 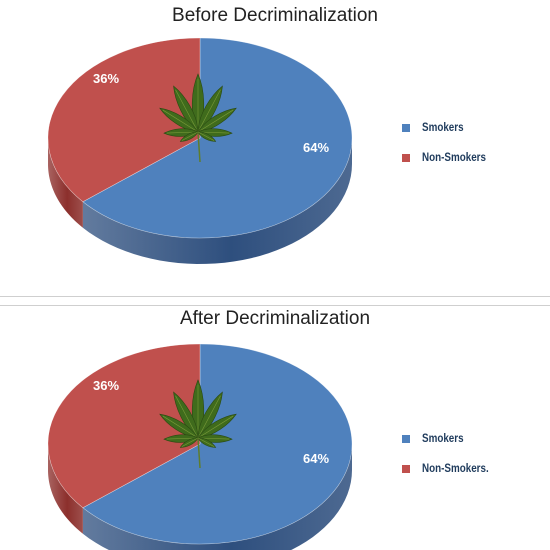 What do you see at coordinates (454, 157) in the screenshot?
I see `legend-label: Non-Smokers` at bounding box center [454, 157].